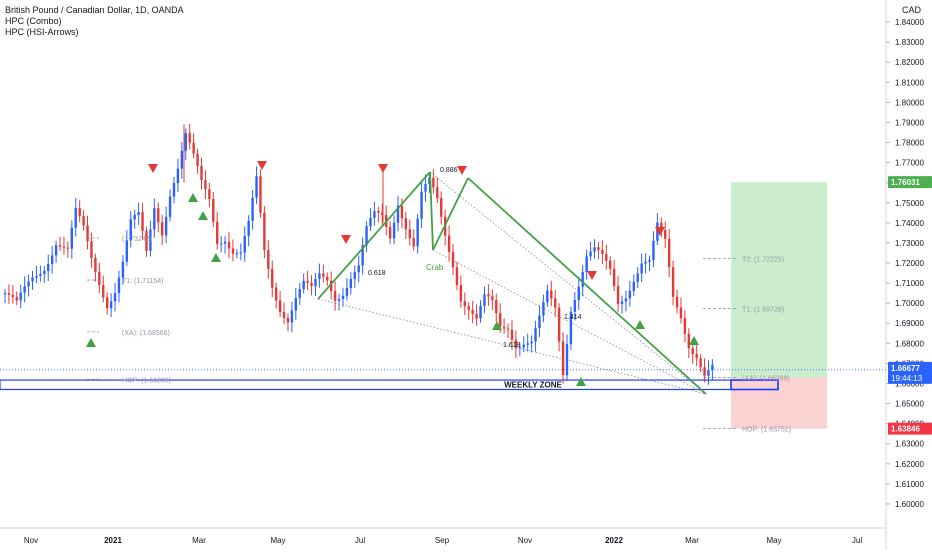 This screenshot has width=932, height=555. Describe the element at coordinates (754, 385) in the screenshot. I see `weekly-zone-right-box` at that location.